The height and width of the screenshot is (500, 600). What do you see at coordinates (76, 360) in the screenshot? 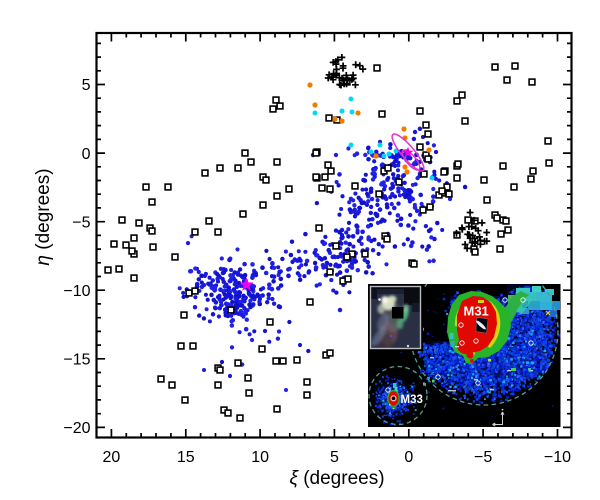
I see `svg-text: −15` at bounding box center [76, 360].